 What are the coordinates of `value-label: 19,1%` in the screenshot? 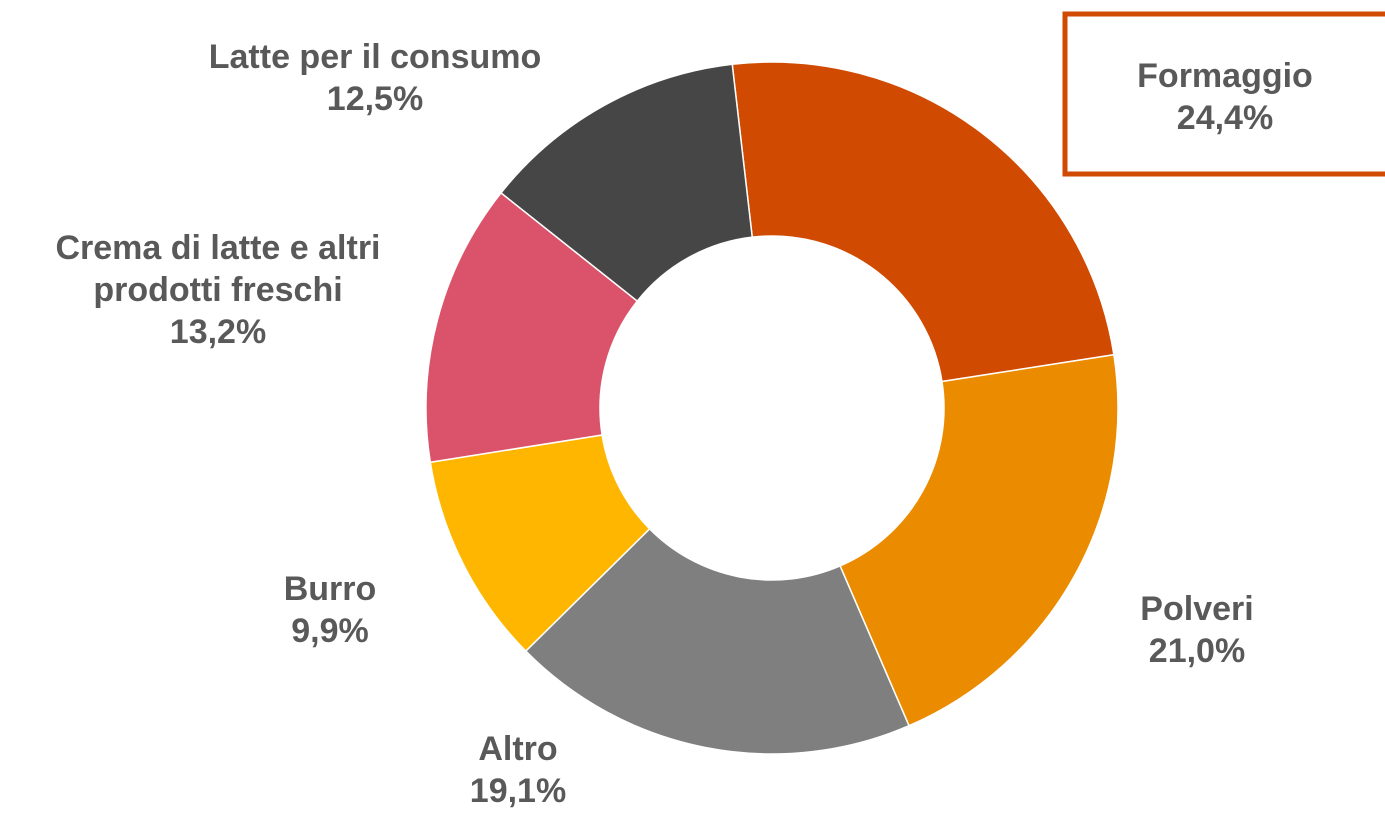 It's located at (518, 791).